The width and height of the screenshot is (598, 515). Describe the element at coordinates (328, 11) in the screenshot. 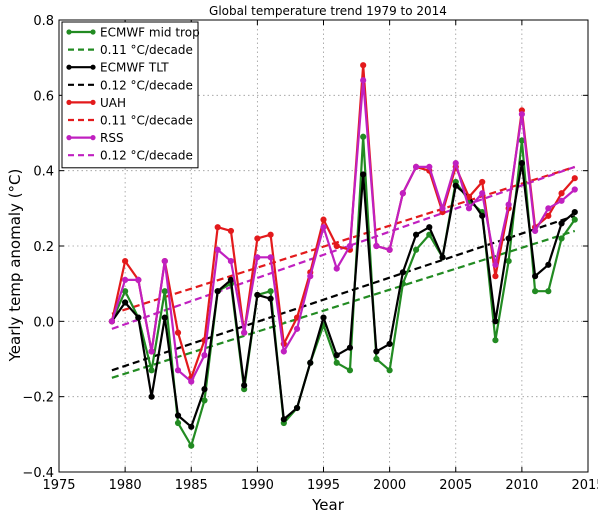

I see `chart-title: Global temperature trend 1979 to 2014` at that location.